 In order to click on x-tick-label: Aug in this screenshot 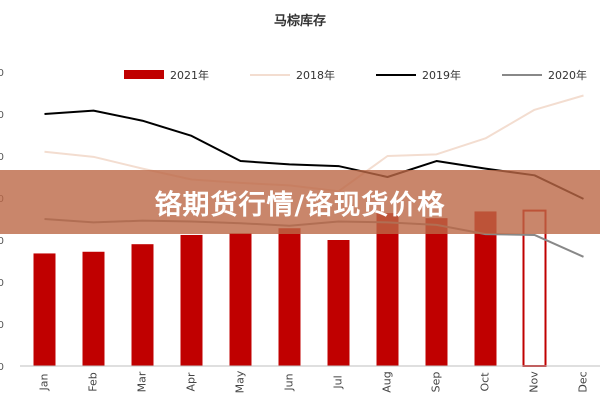, I will do `click(387, 381)`.